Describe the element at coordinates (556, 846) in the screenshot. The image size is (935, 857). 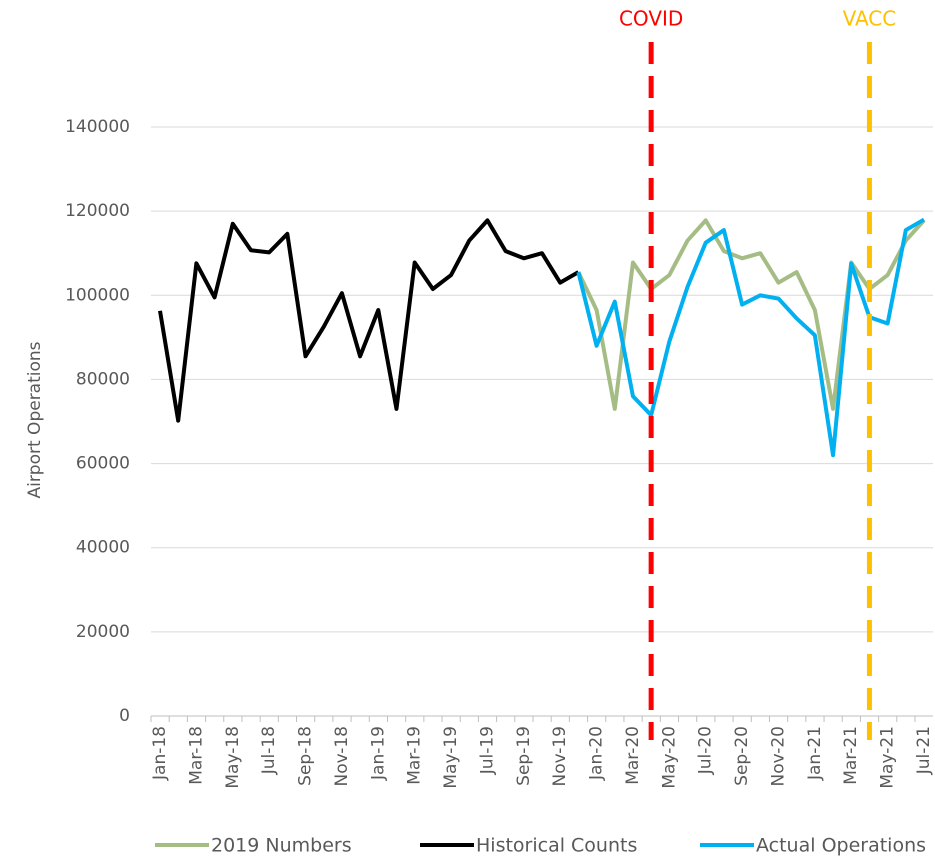
I see `legend-label: Historical Counts` at that location.